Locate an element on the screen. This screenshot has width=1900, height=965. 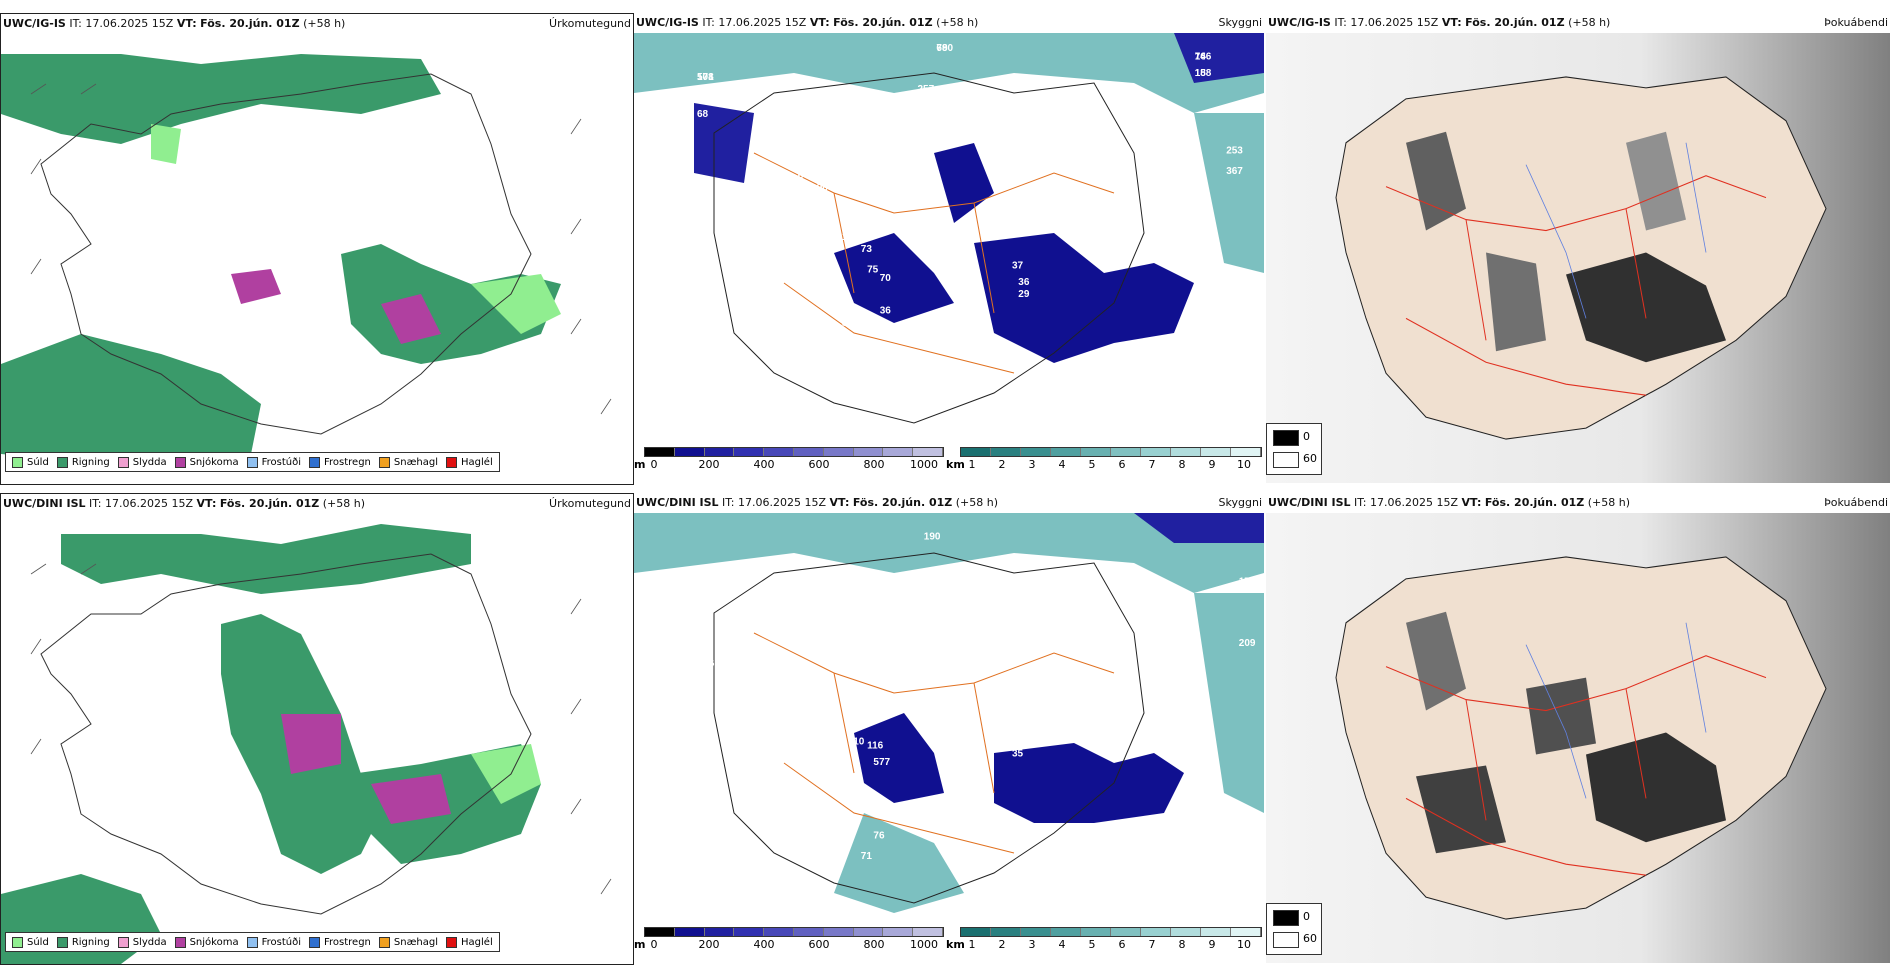
cloud-base-value: 780 is located at coordinates (944, 48).